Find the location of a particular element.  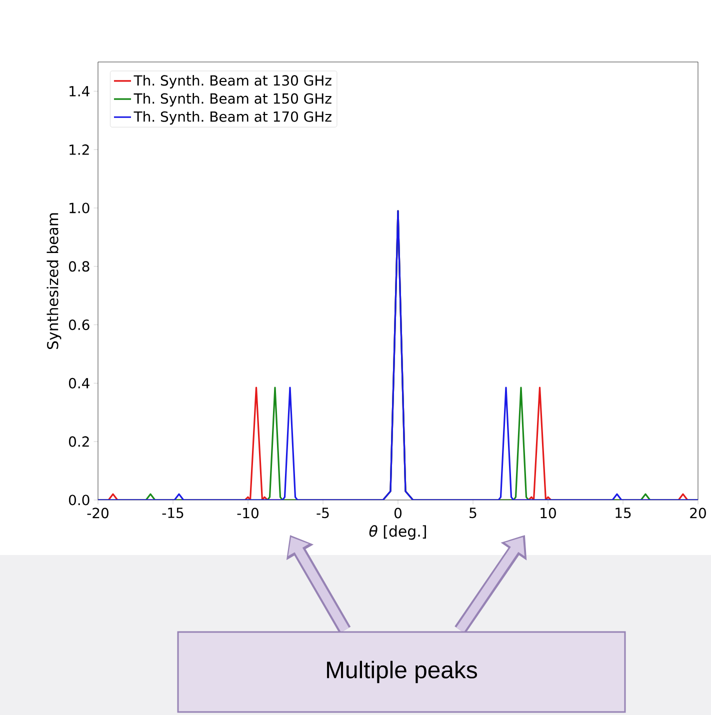

legend-label: Th. Synth. Beam at 170 GHz is located at coordinates (233, 118).